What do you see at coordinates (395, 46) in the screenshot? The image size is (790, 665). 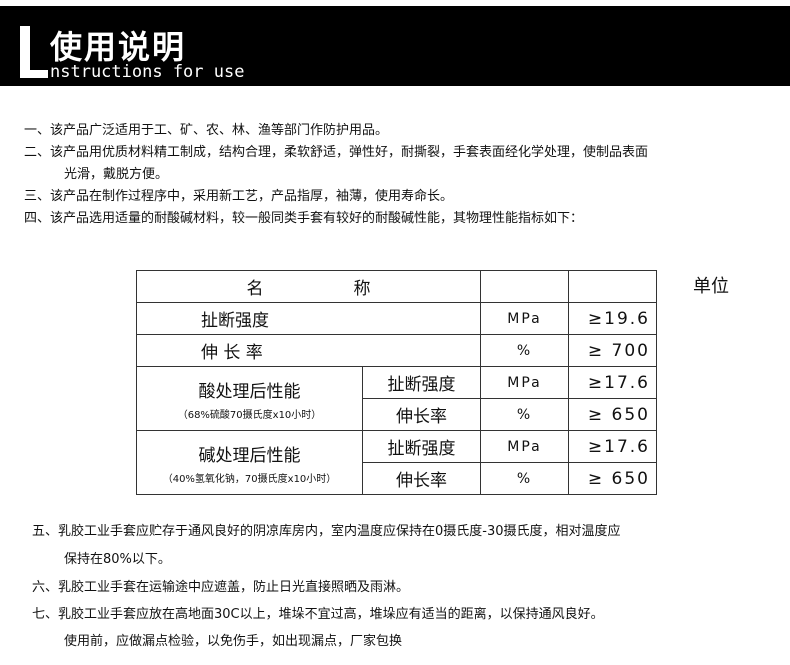 I see `header-banner: 使用说明 nstructions for use` at bounding box center [395, 46].